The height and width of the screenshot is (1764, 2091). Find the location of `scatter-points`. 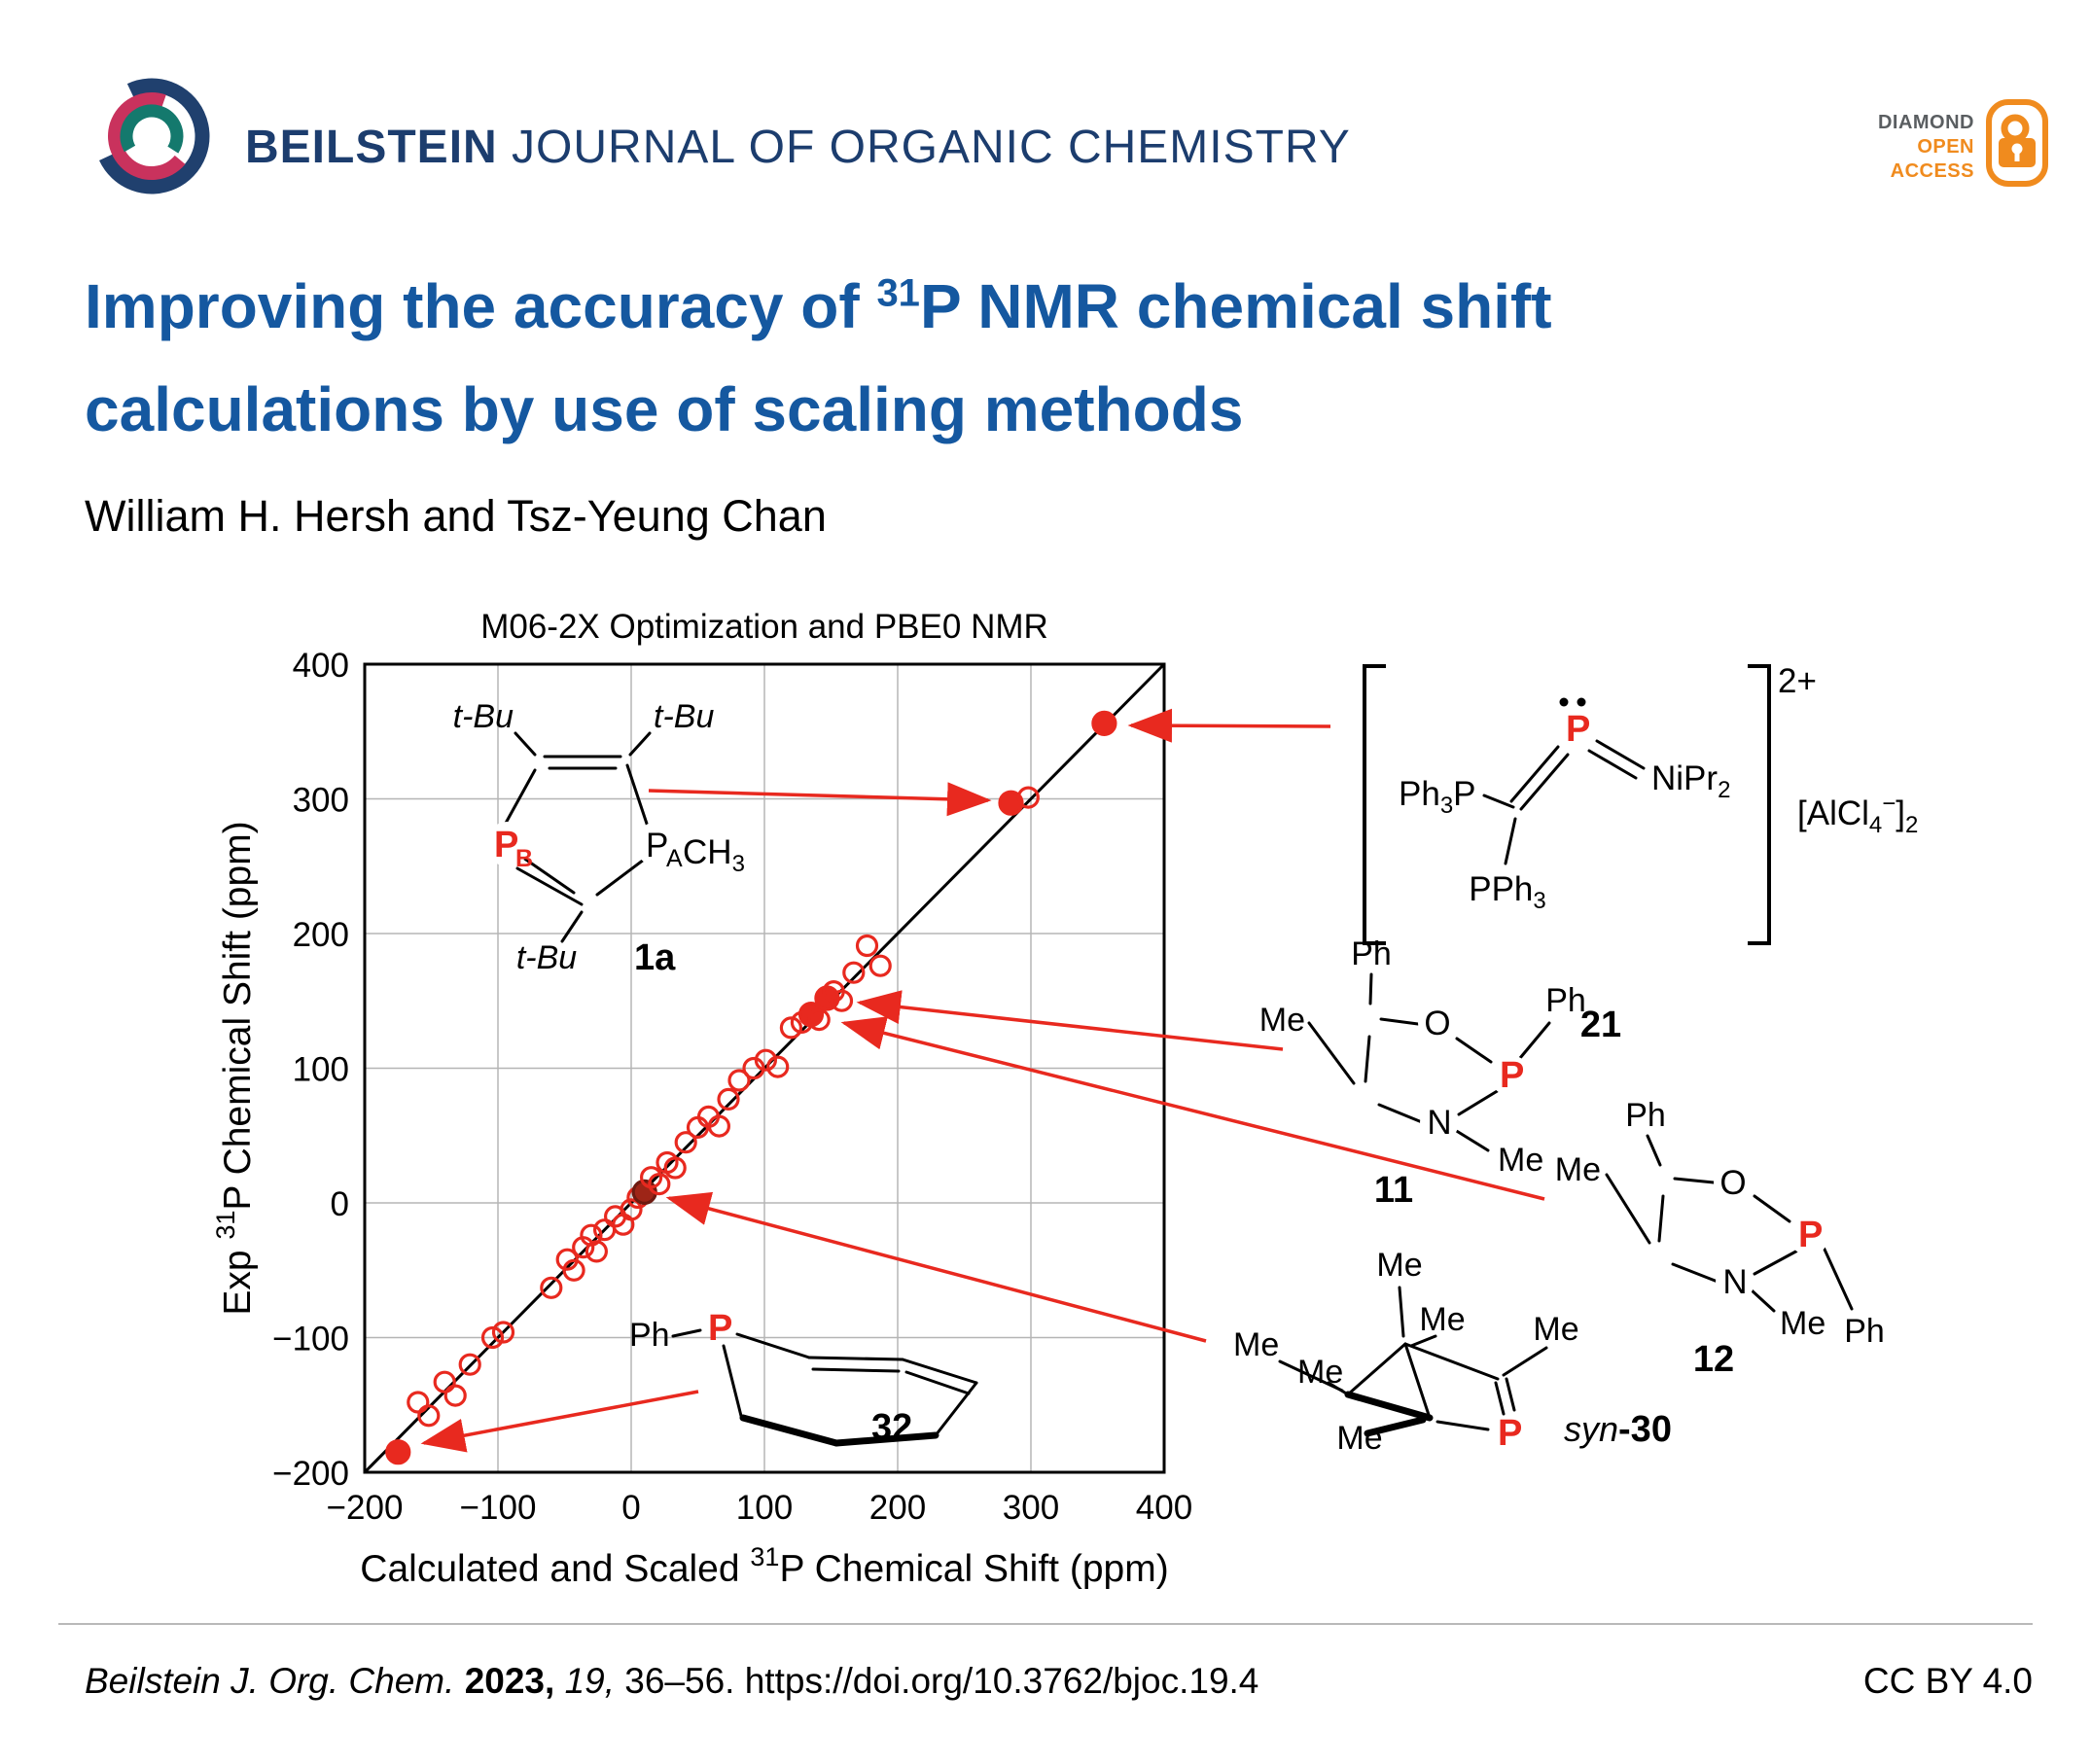

scatter-points is located at coordinates (751, 1087).